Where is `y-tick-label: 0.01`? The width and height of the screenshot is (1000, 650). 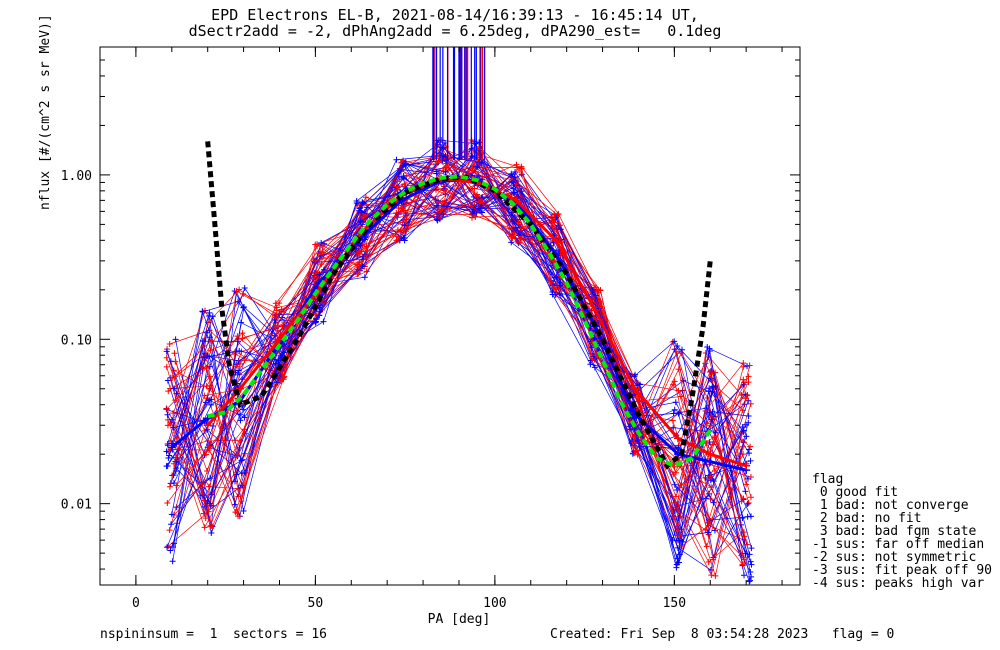
y-tick-label: 0.01 is located at coordinates (76, 505).